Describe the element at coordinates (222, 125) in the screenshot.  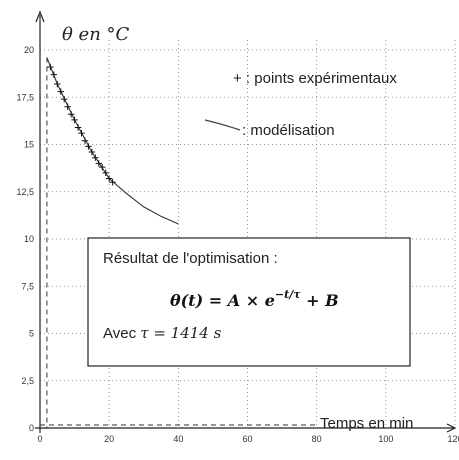
I see `legend-model-swatch` at that location.